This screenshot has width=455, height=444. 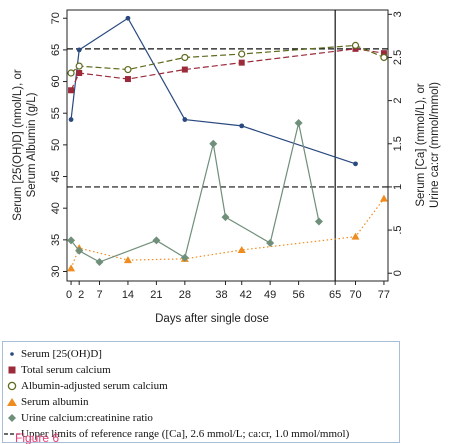 What do you see at coordinates (12, 434) in the screenshot?
I see `legend-dashed-line-icon` at bounding box center [12, 434].